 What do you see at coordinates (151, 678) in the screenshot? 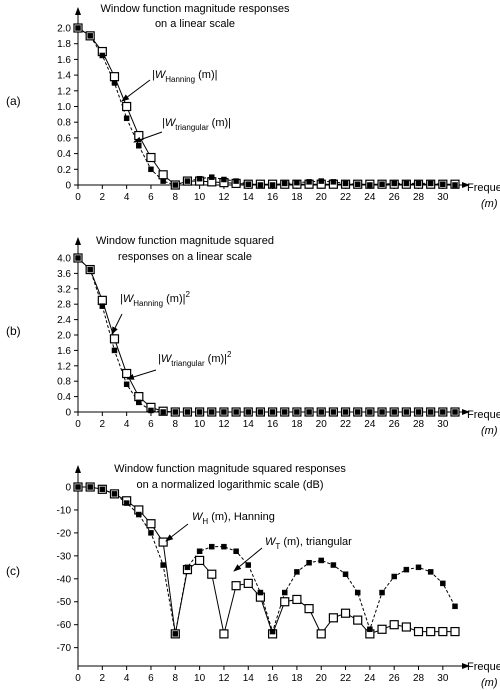
I see `x-tick-label: 6` at bounding box center [151, 678].